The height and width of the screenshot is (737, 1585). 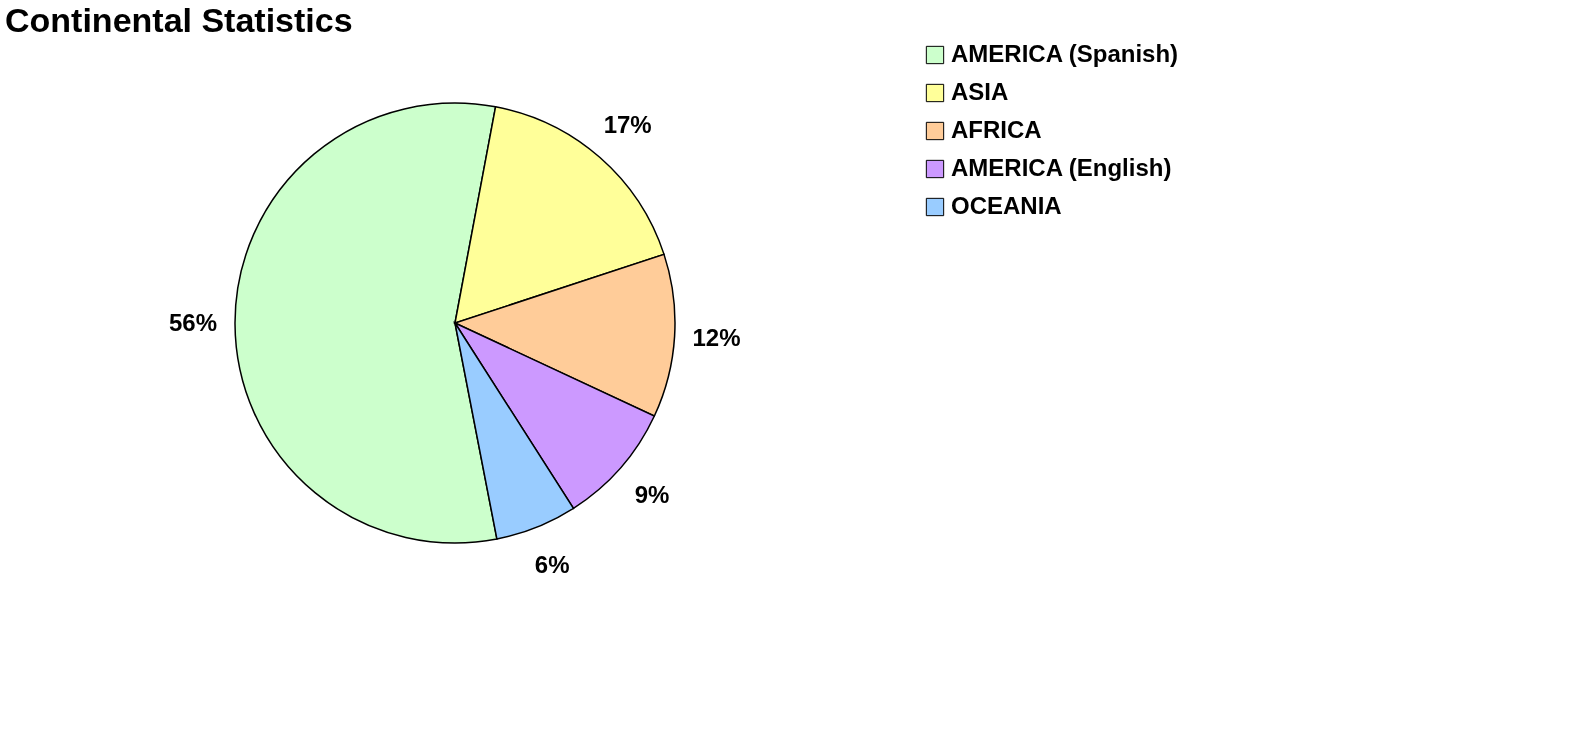 I want to click on legend-label: ASIA, so click(x=980, y=91).